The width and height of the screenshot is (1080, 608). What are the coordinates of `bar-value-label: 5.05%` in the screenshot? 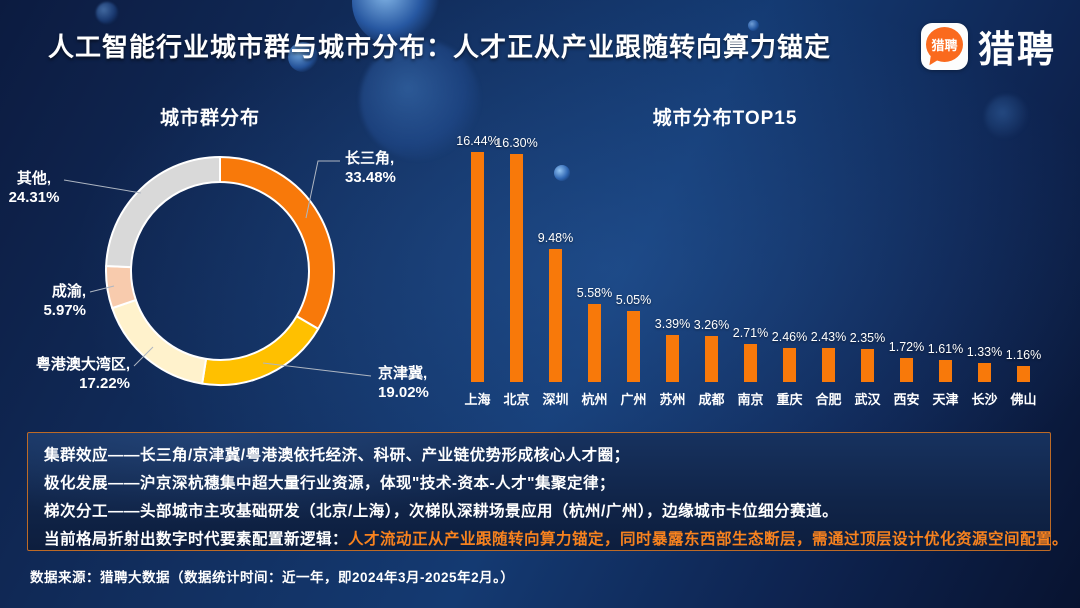 It's located at (633, 300).